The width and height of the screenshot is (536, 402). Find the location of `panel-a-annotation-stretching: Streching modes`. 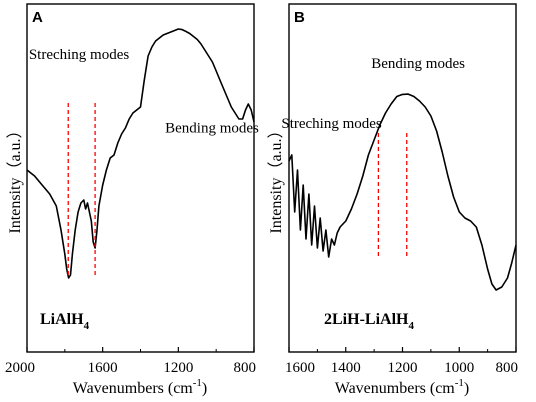

panel-a-annotation-stretching: Streching modes is located at coordinates (79, 55).